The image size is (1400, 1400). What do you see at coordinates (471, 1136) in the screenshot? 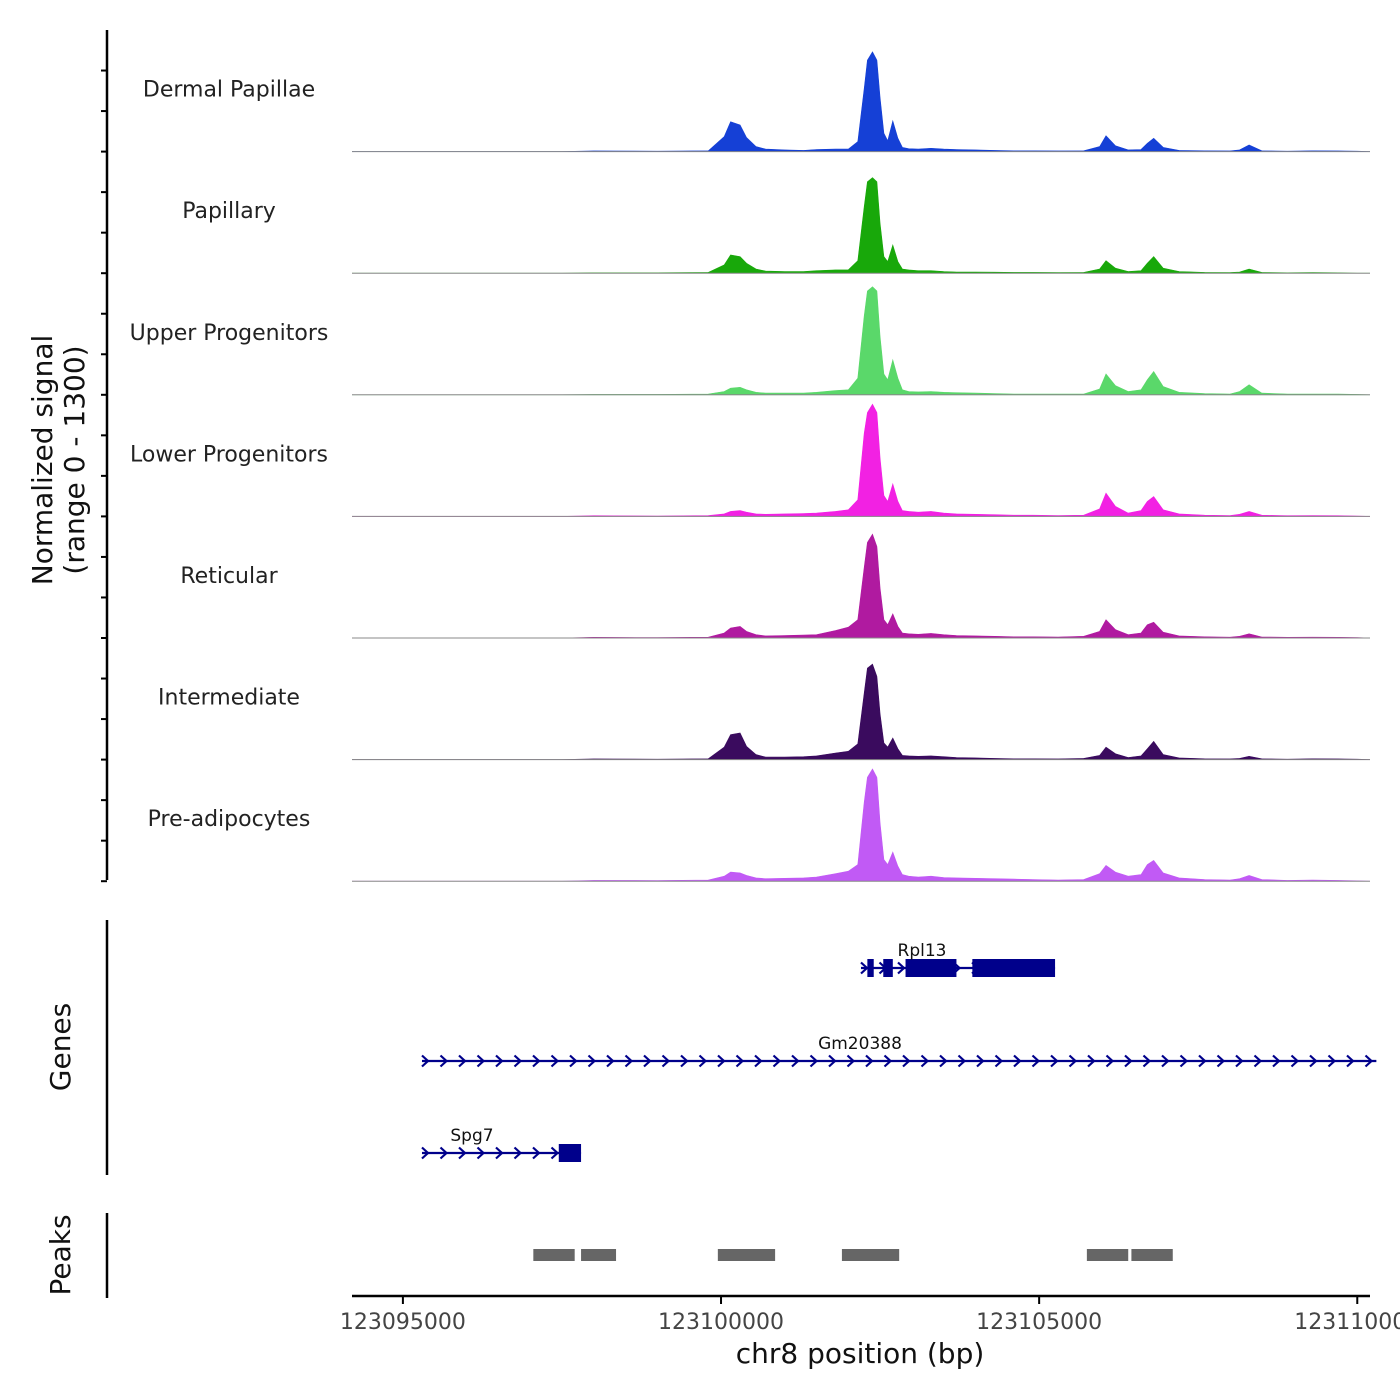
I see `gene-label: Spg7` at bounding box center [471, 1136].